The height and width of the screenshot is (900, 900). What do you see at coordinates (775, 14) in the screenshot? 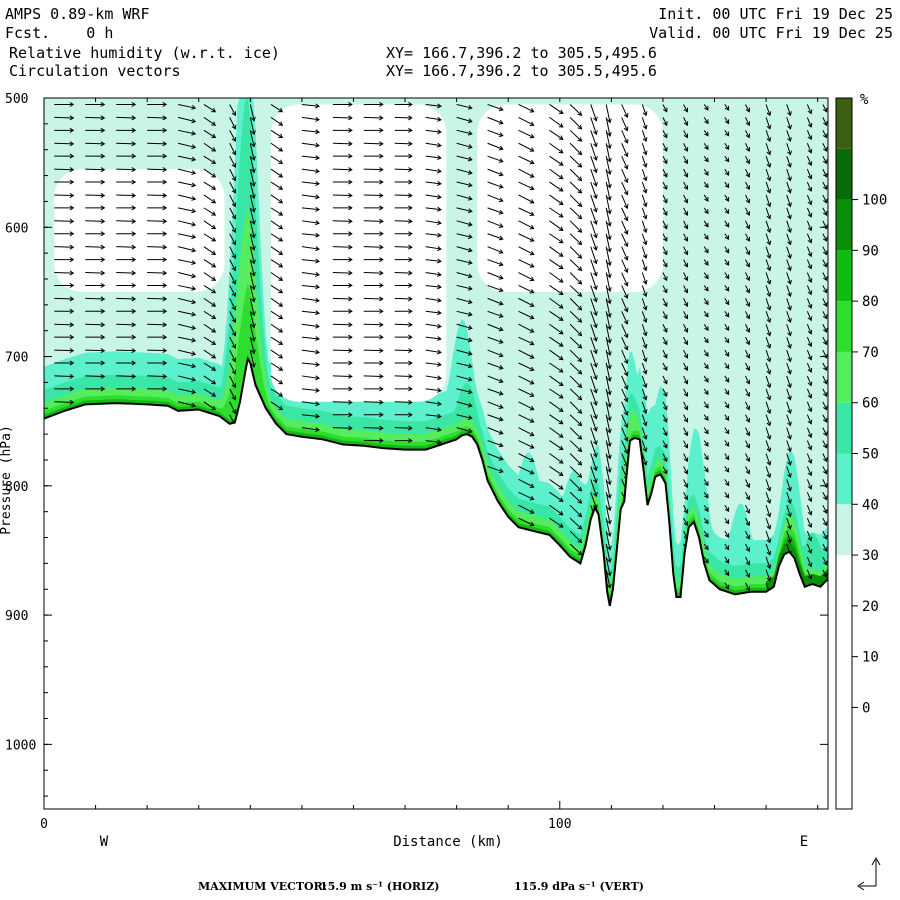
I see `init-time: Init. 00 UTC Fri 19 Dec 25` at bounding box center [775, 14].